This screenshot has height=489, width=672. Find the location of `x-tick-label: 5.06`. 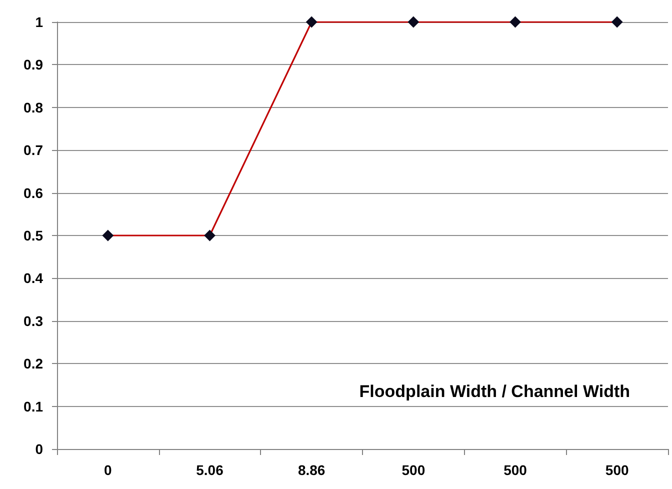

x-tick-label: 5.06 is located at coordinates (210, 470).